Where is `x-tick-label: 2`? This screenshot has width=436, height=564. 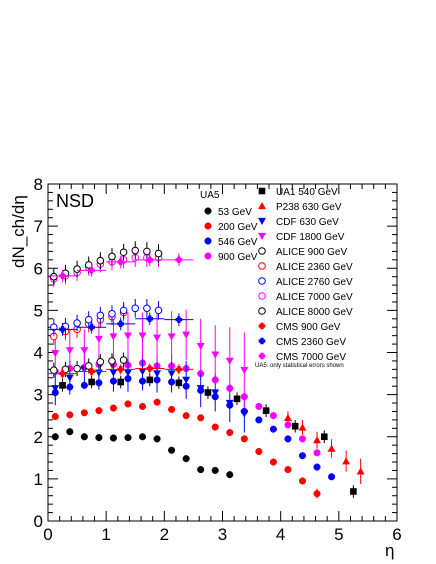
x-tick-label: 2 is located at coordinates (164, 534).